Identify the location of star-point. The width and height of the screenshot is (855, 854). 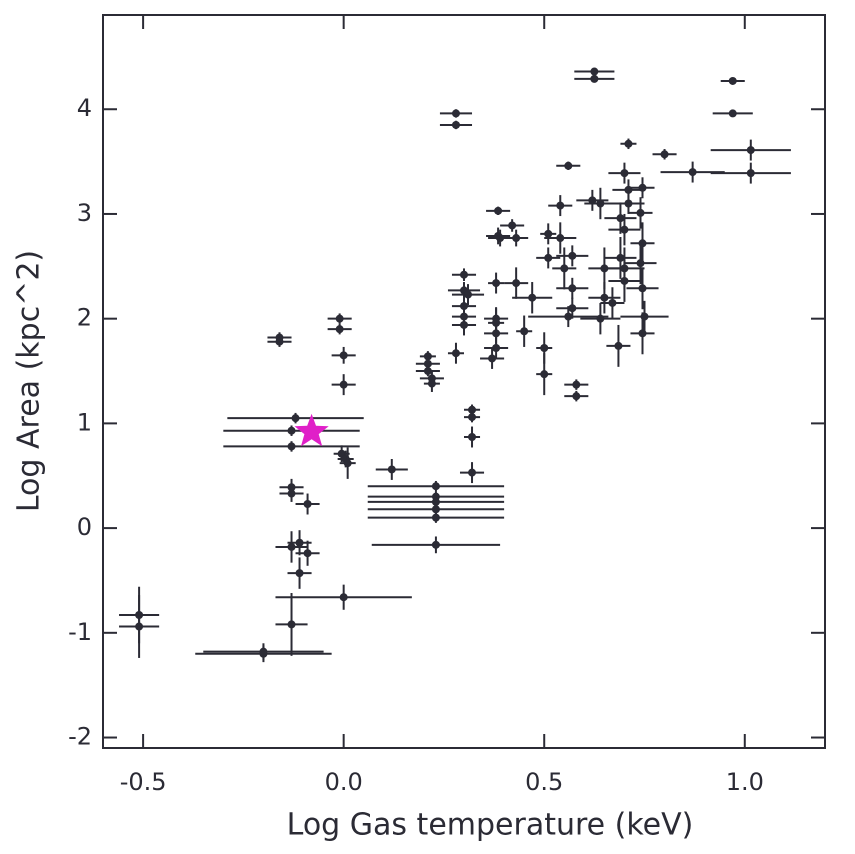
(311, 430).